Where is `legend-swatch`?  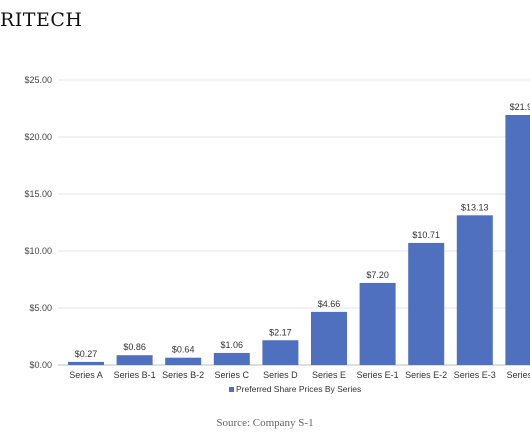
legend-swatch is located at coordinates (231, 389).